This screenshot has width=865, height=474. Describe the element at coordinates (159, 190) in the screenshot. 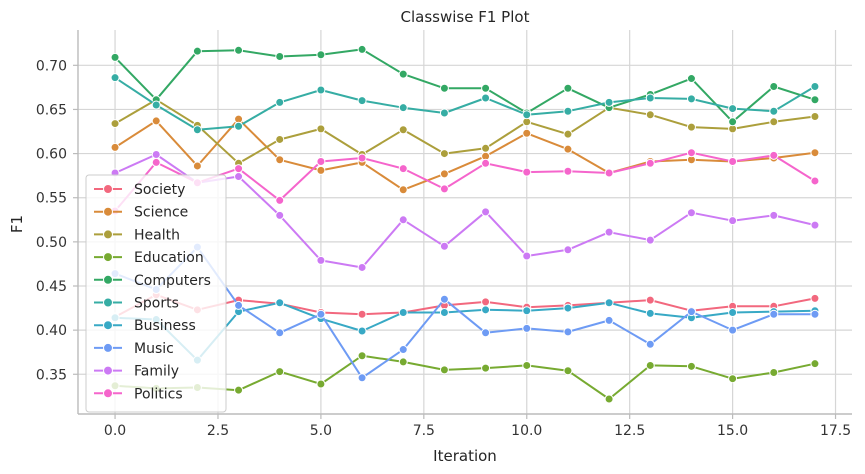

I see `legend-label: Society` at that location.